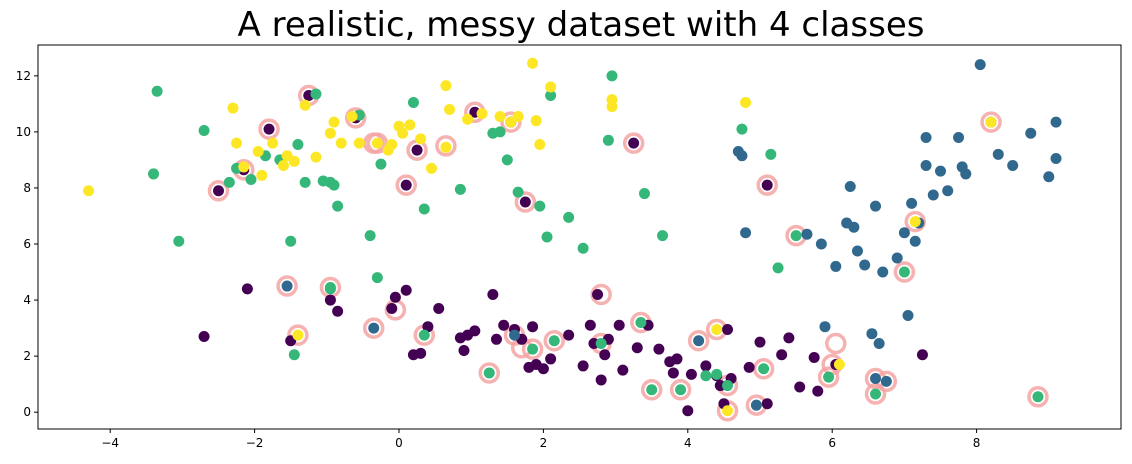  Describe the element at coordinates (110, 443) in the screenshot. I see `x-tick-label: −4` at that location.